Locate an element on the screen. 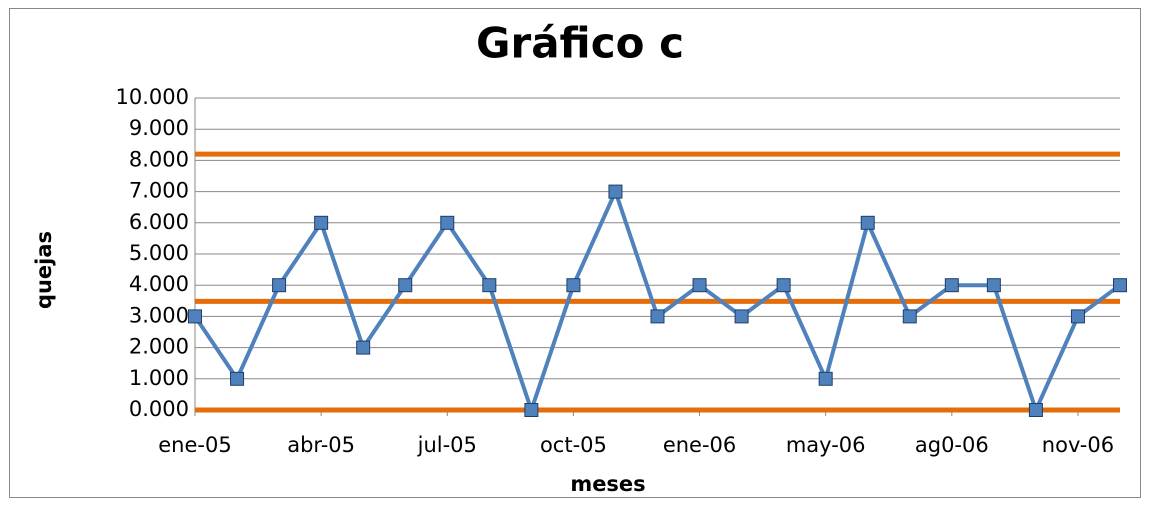 The image size is (1150, 508). x-axis-label: meses is located at coordinates (607, 484).